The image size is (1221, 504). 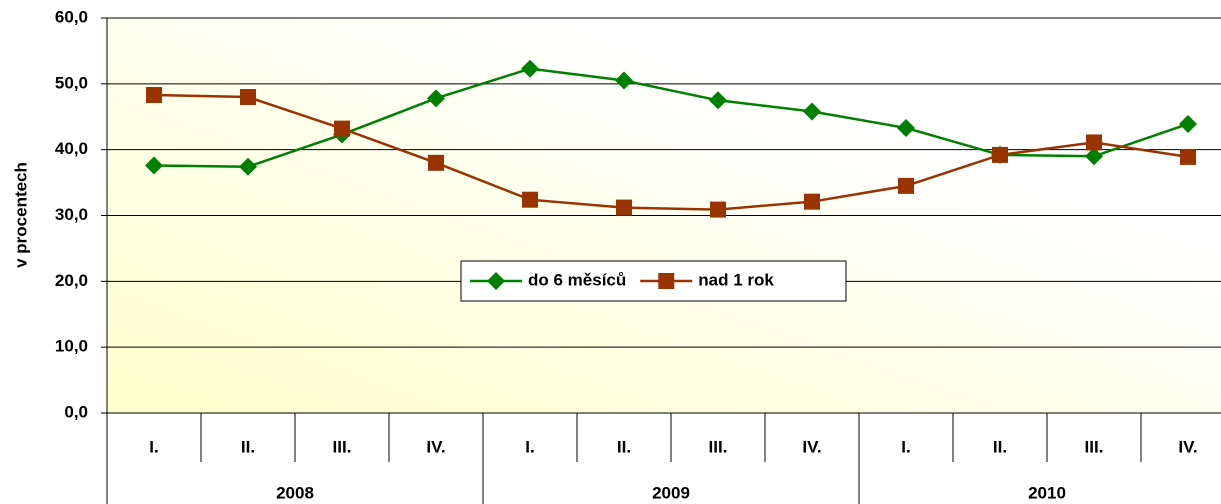 What do you see at coordinates (71, 82) in the screenshot?
I see `y-tick-label: 50,0` at bounding box center [71, 82].